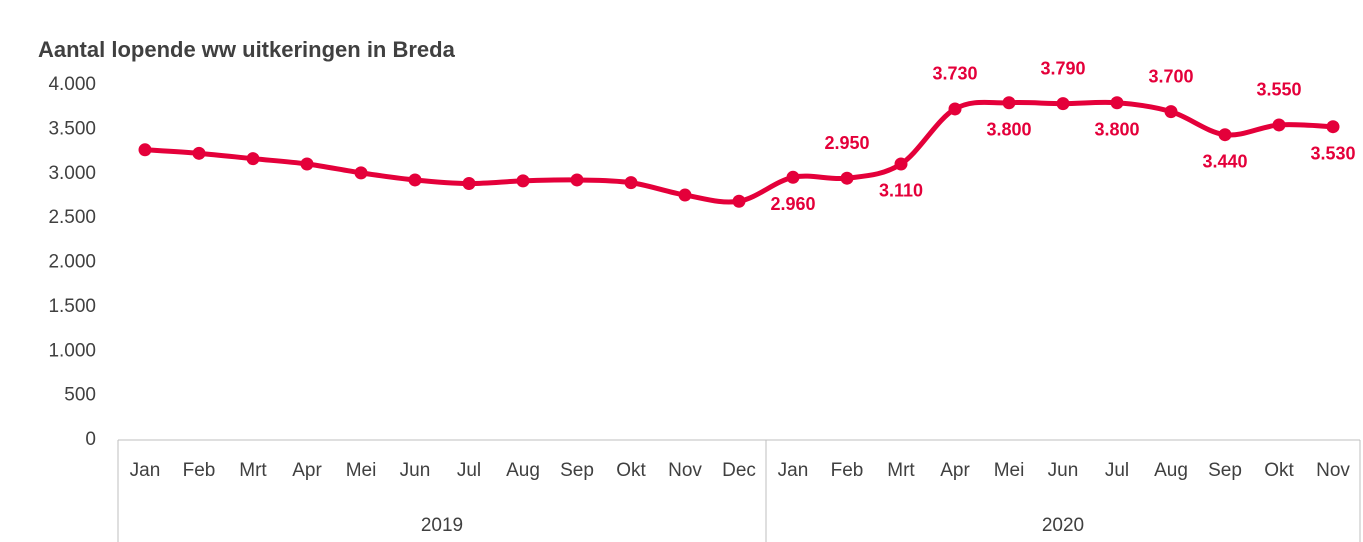  I want to click on y-tick-label: 4.000, so click(72, 84).